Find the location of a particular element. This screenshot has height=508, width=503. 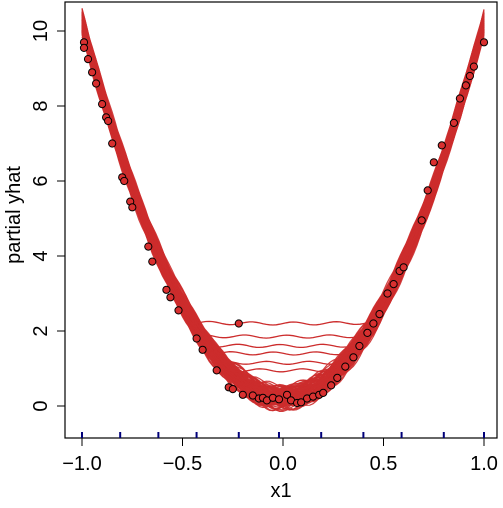

y-axis-label: partial yhat is located at coordinates (14, 215).